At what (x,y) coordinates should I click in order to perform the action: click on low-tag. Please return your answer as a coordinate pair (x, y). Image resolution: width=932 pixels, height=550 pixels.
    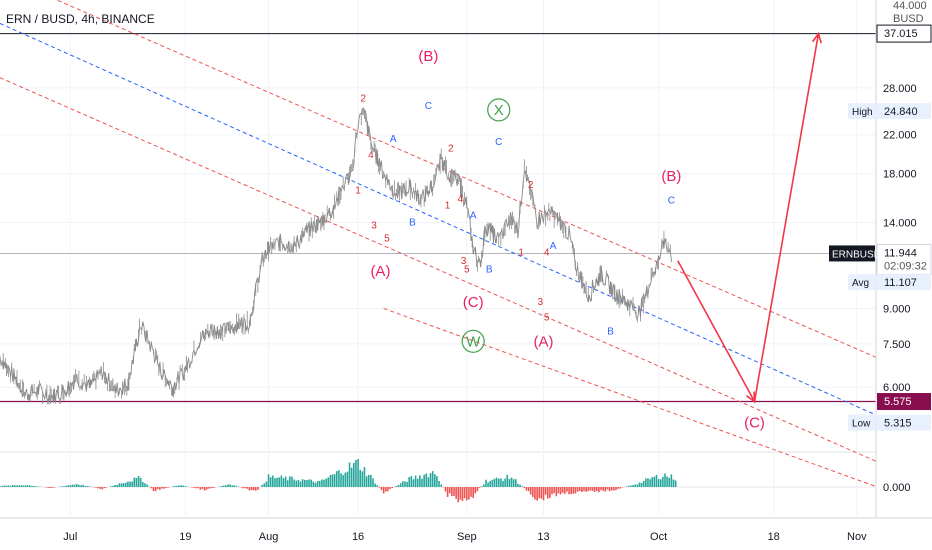
    Looking at the image, I should click on (862, 422).